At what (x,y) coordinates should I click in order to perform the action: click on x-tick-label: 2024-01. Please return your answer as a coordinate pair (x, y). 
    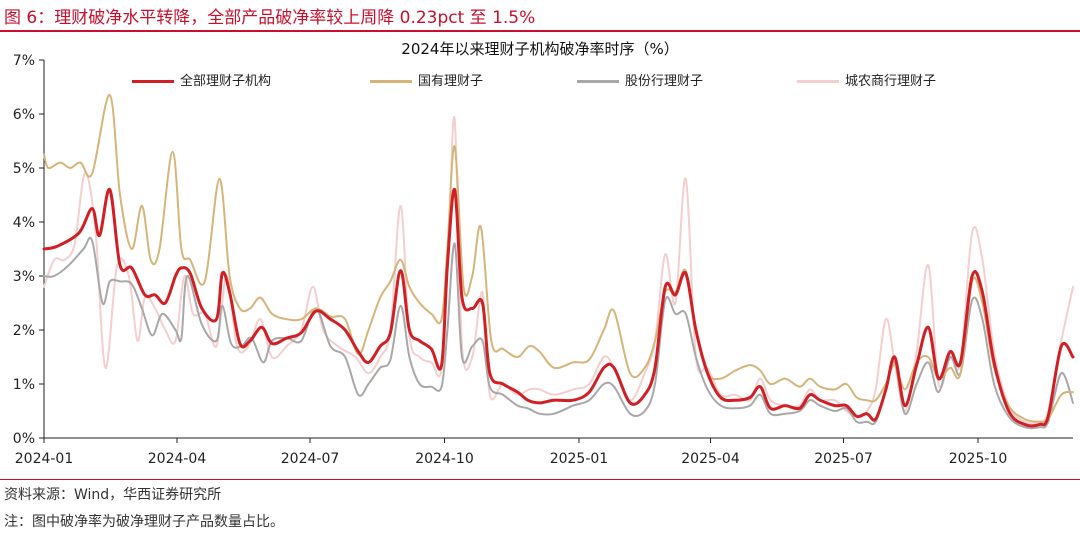
    Looking at the image, I should click on (44, 459).